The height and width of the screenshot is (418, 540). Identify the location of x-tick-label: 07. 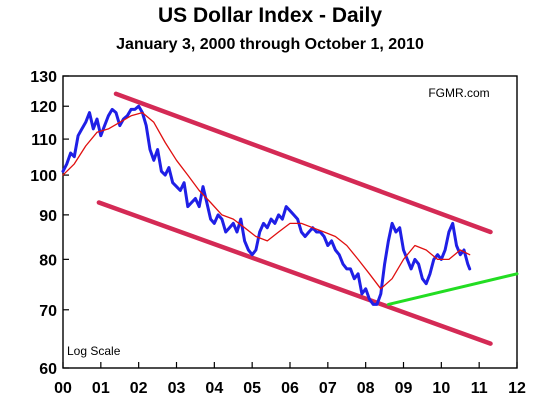
(328, 388).